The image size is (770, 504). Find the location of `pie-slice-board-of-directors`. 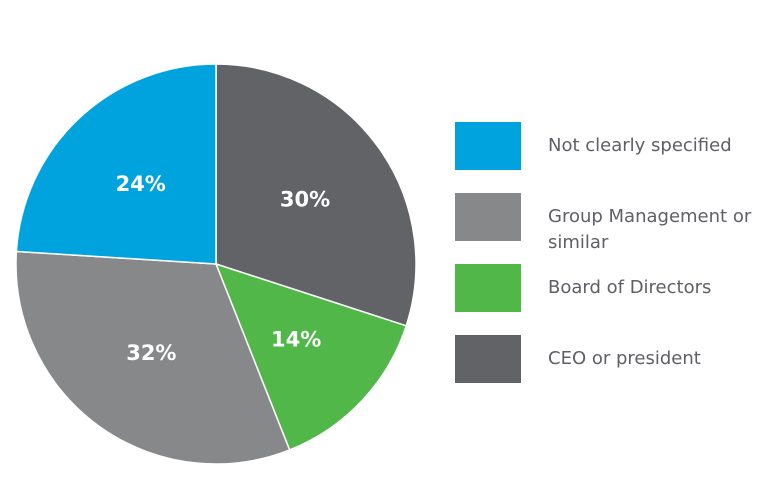

pie-slice-board-of-directors is located at coordinates (311, 356).